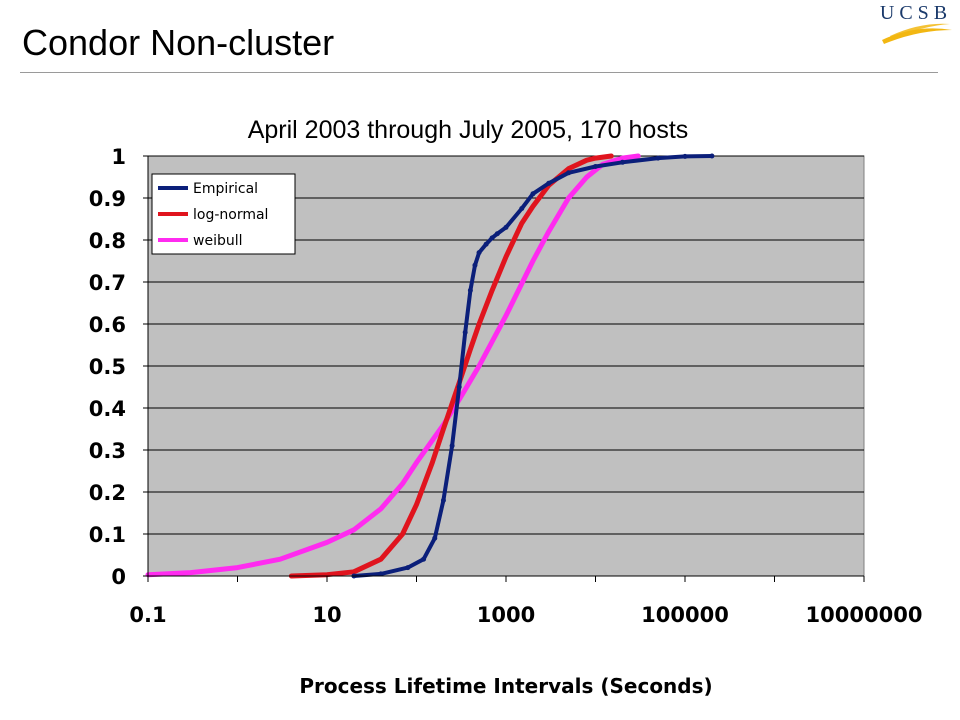 The width and height of the screenshot is (960, 720). Describe the element at coordinates (230, 215) in the screenshot. I see `legend-entry: log-normal` at that location.